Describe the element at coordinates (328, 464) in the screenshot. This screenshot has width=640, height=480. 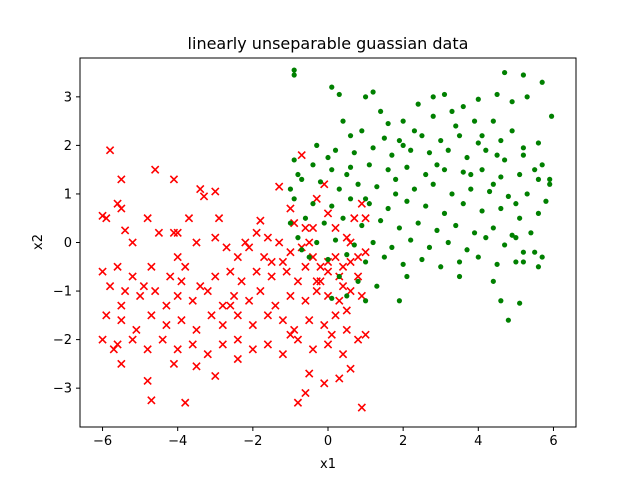
I see `x-axis-label: x1` at that location.